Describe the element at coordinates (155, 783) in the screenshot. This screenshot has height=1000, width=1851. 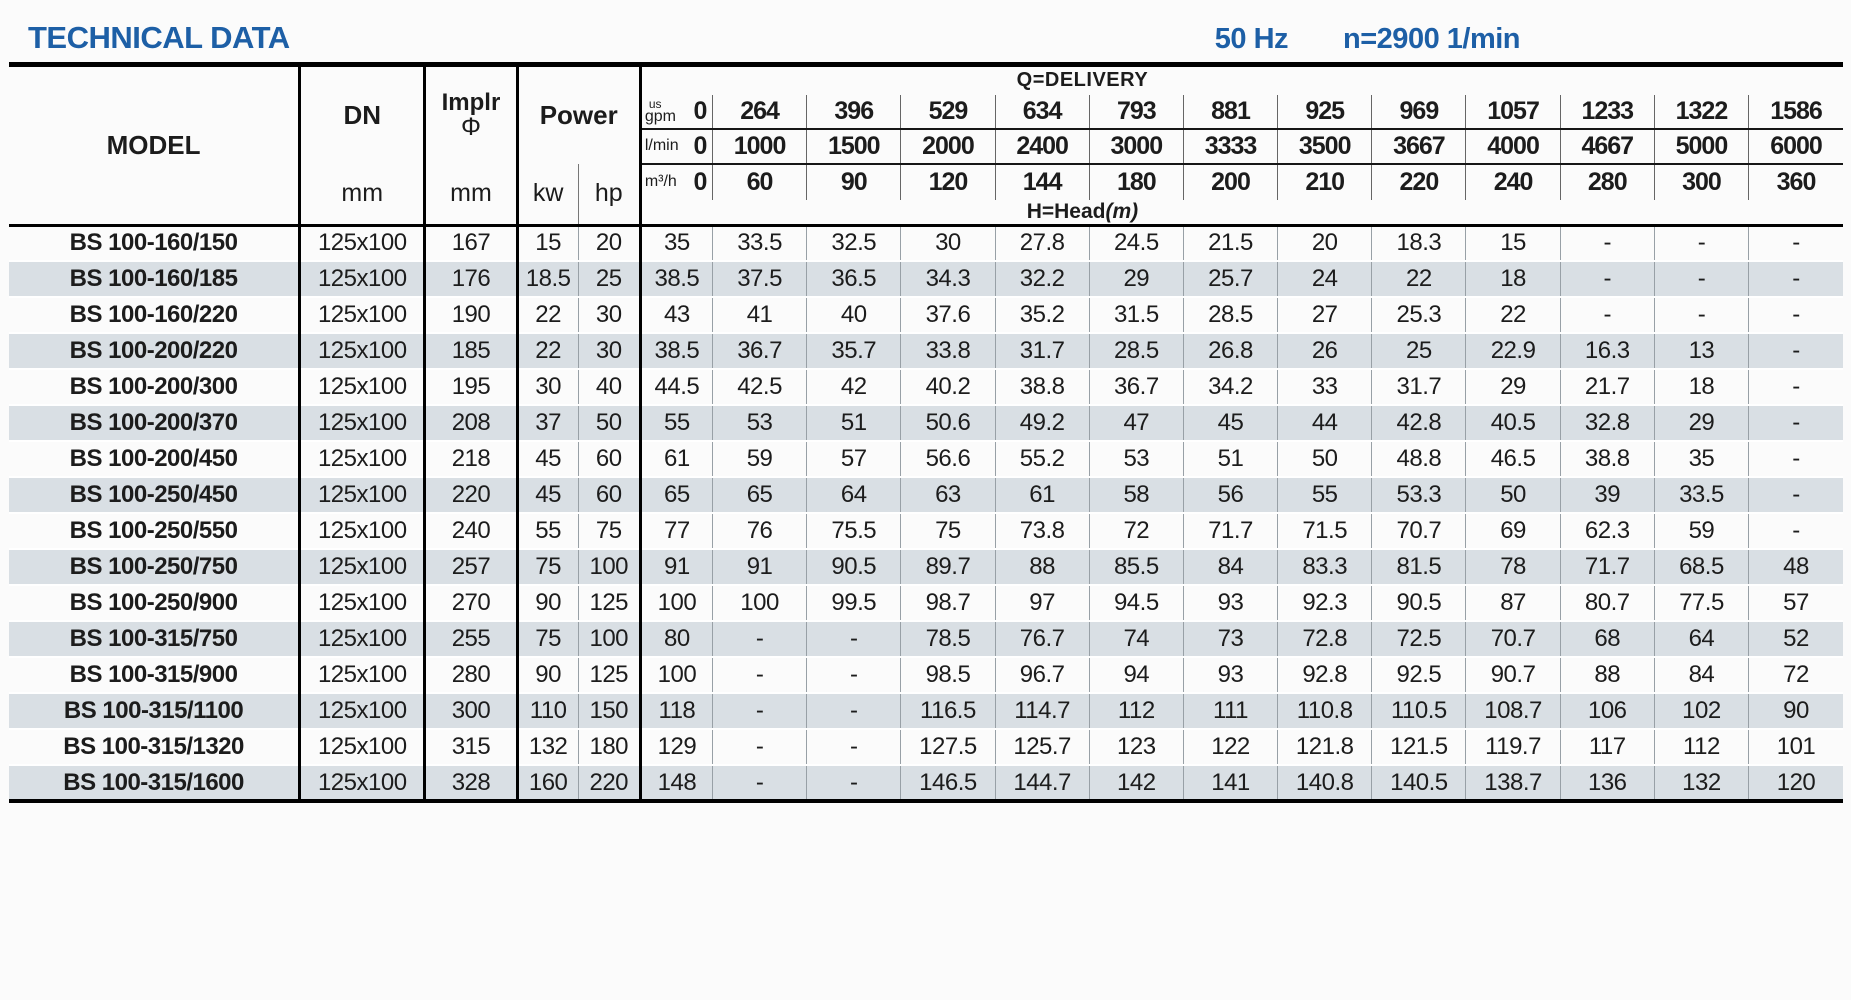
I see `model-cell: BS 100-315/1600` at that location.